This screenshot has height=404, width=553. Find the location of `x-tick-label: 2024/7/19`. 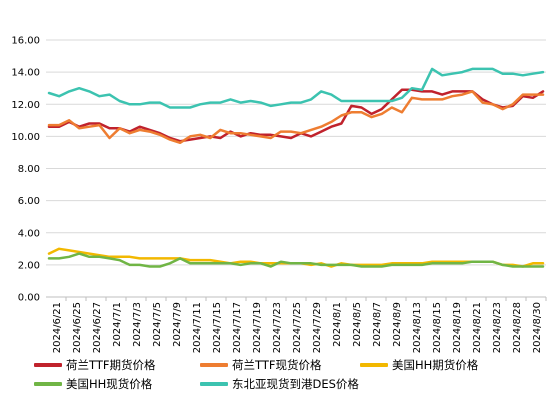

x-tick-label: 2024/7/19 is located at coordinates (257, 327).